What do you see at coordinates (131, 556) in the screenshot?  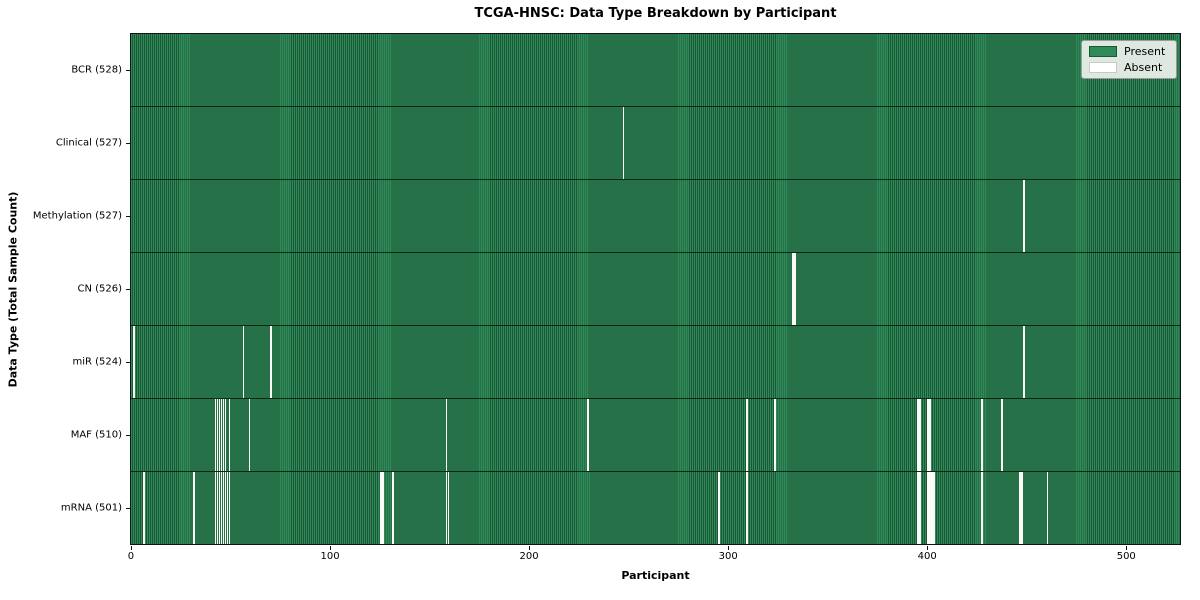 I see `x-tick-label: 0` at bounding box center [131, 556].